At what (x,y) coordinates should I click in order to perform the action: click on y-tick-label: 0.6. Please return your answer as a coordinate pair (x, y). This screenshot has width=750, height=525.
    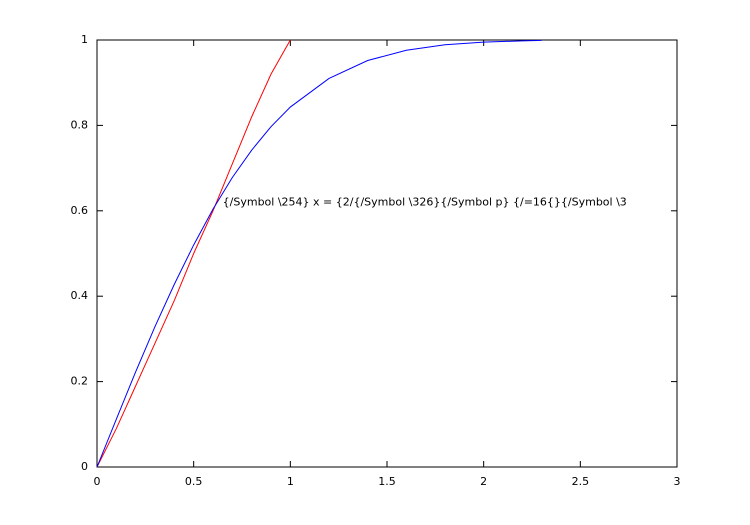
    Looking at the image, I should click on (80, 210).